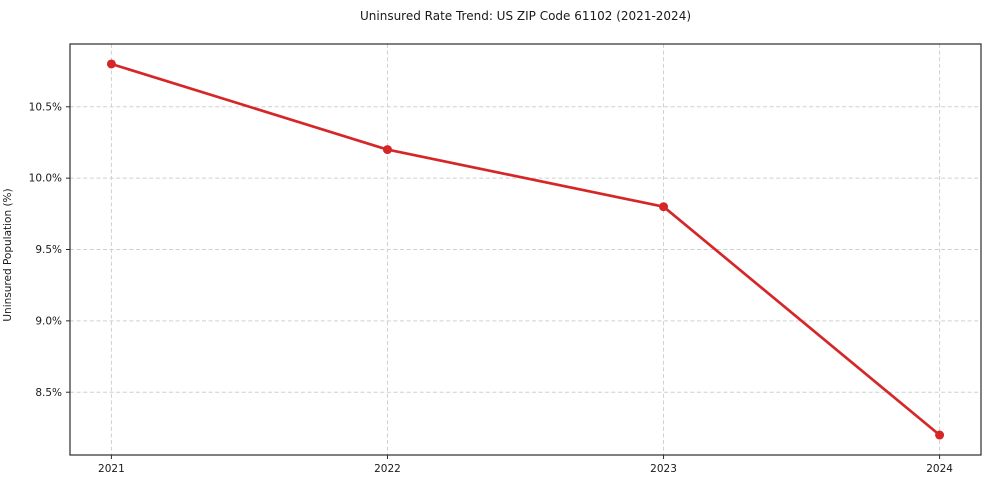  I want to click on y-tick-label: 9.0%, so click(48, 321).